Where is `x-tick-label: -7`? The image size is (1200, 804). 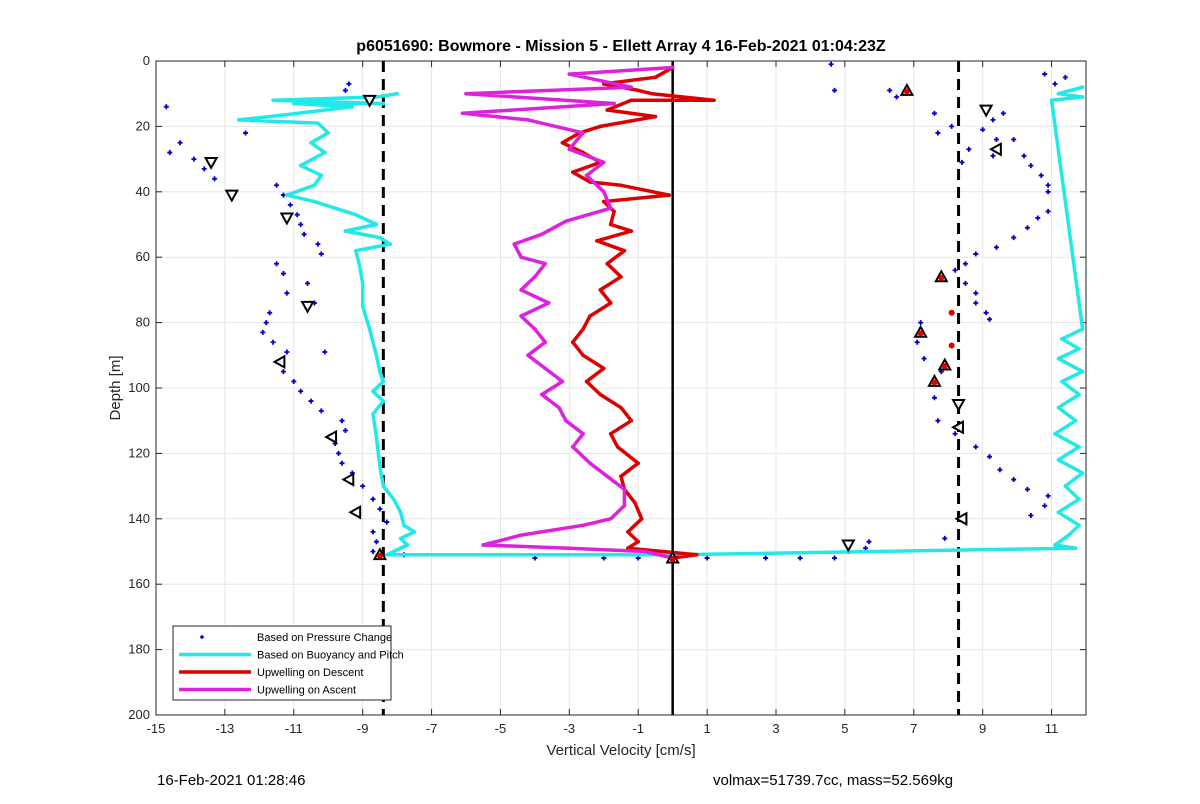
x-tick-label: -7 is located at coordinates (432, 728).